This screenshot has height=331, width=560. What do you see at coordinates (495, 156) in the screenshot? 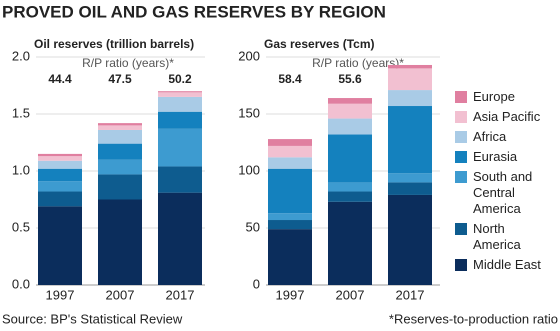
I see `legend-label: Eurasia` at bounding box center [495, 156].